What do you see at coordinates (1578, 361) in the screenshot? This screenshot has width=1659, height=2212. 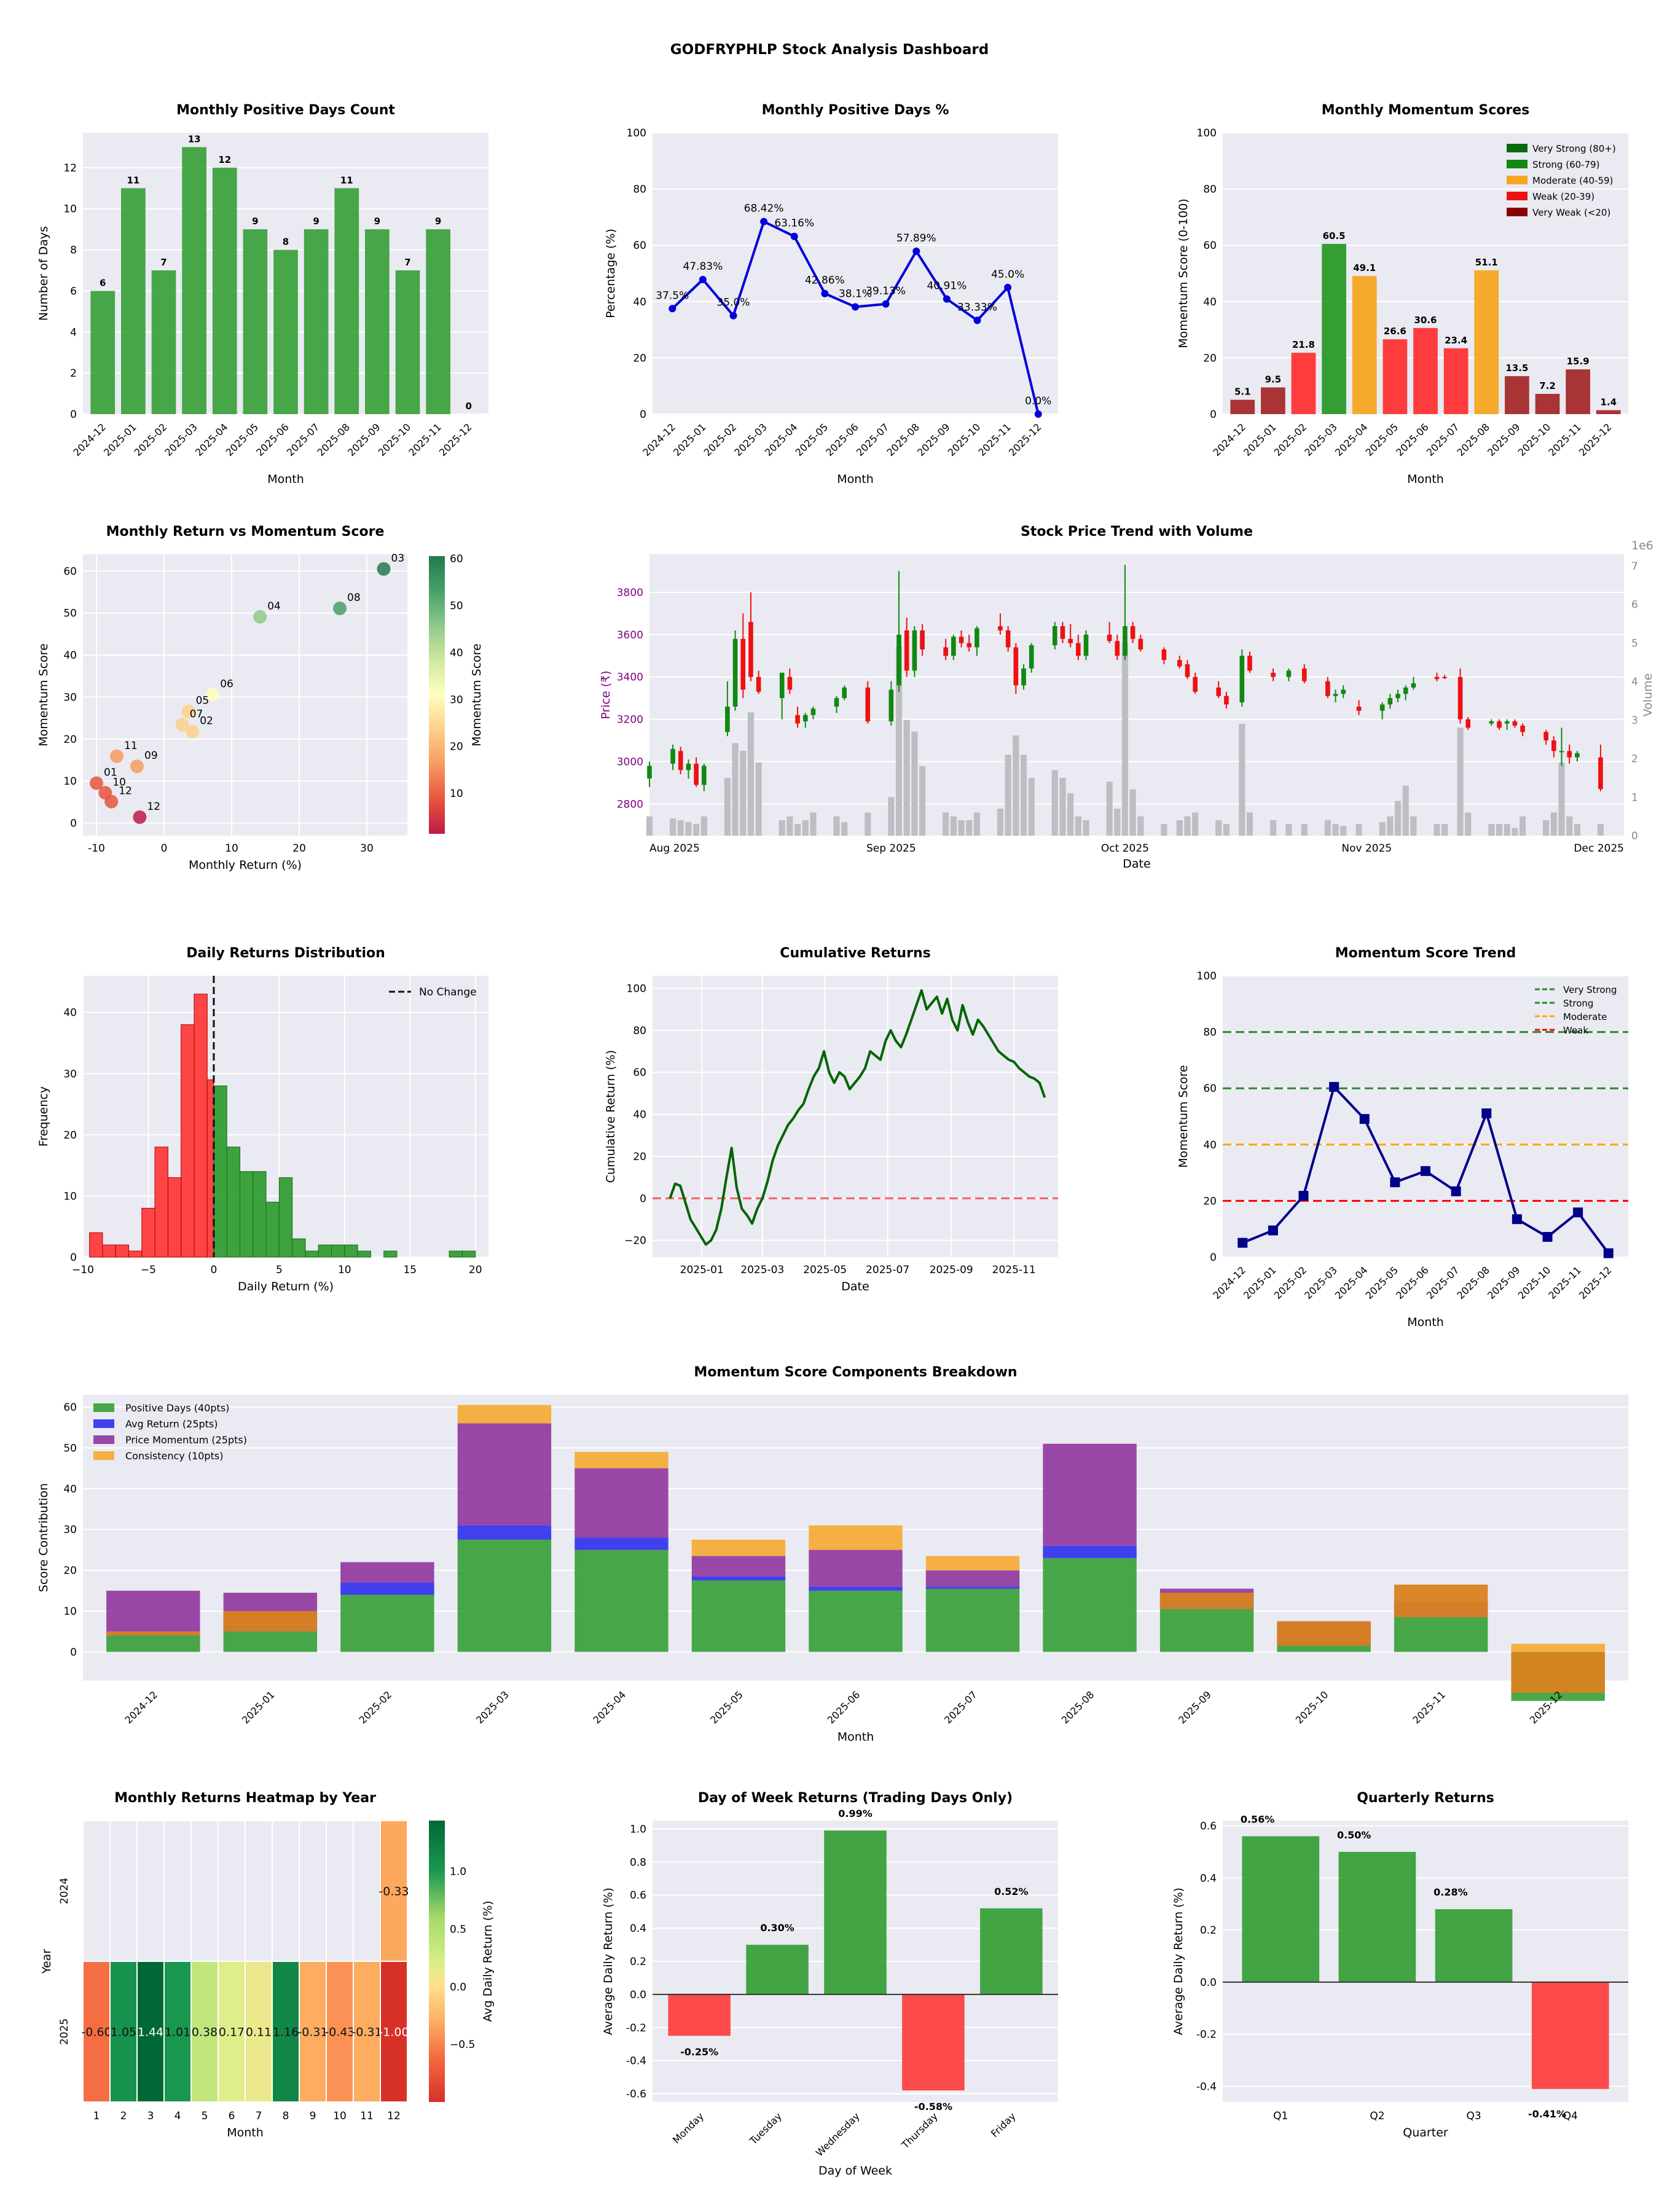 I see `momentum-scores-data-label: 15.9` at bounding box center [1578, 361].